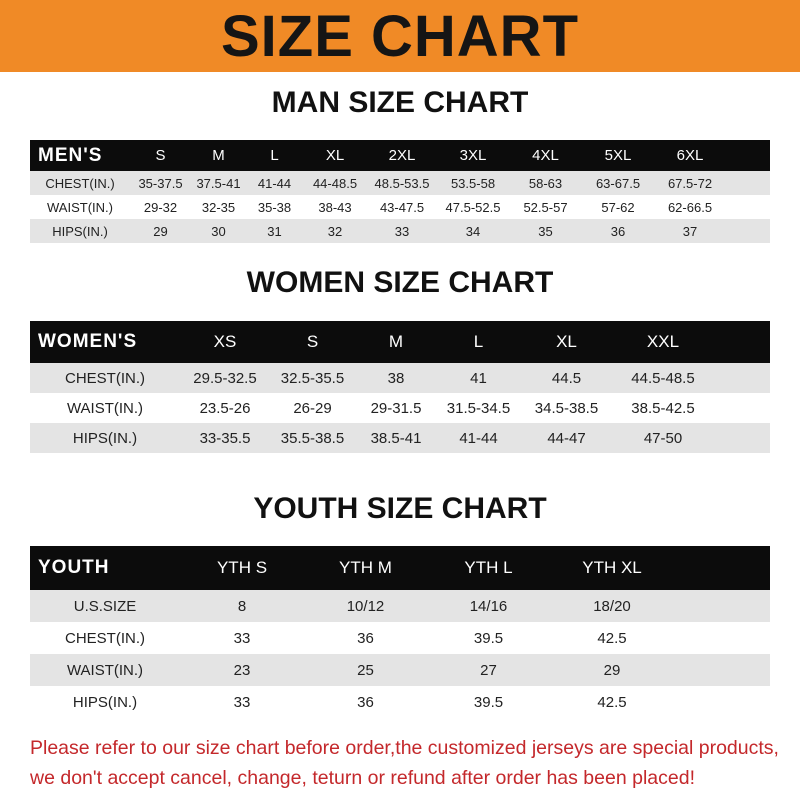 The width and height of the screenshot is (800, 800). Describe the element at coordinates (690, 183) in the screenshot. I see `table-cell: 67.5-72` at that location.